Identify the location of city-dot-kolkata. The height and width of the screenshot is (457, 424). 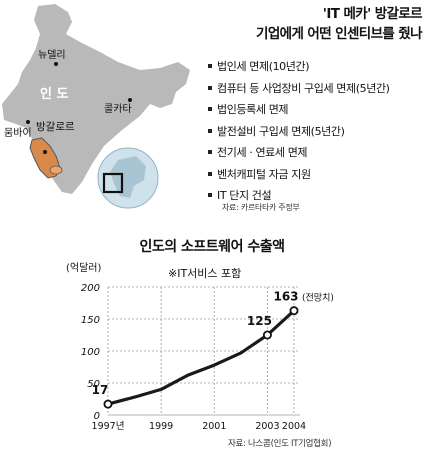
(130, 100).